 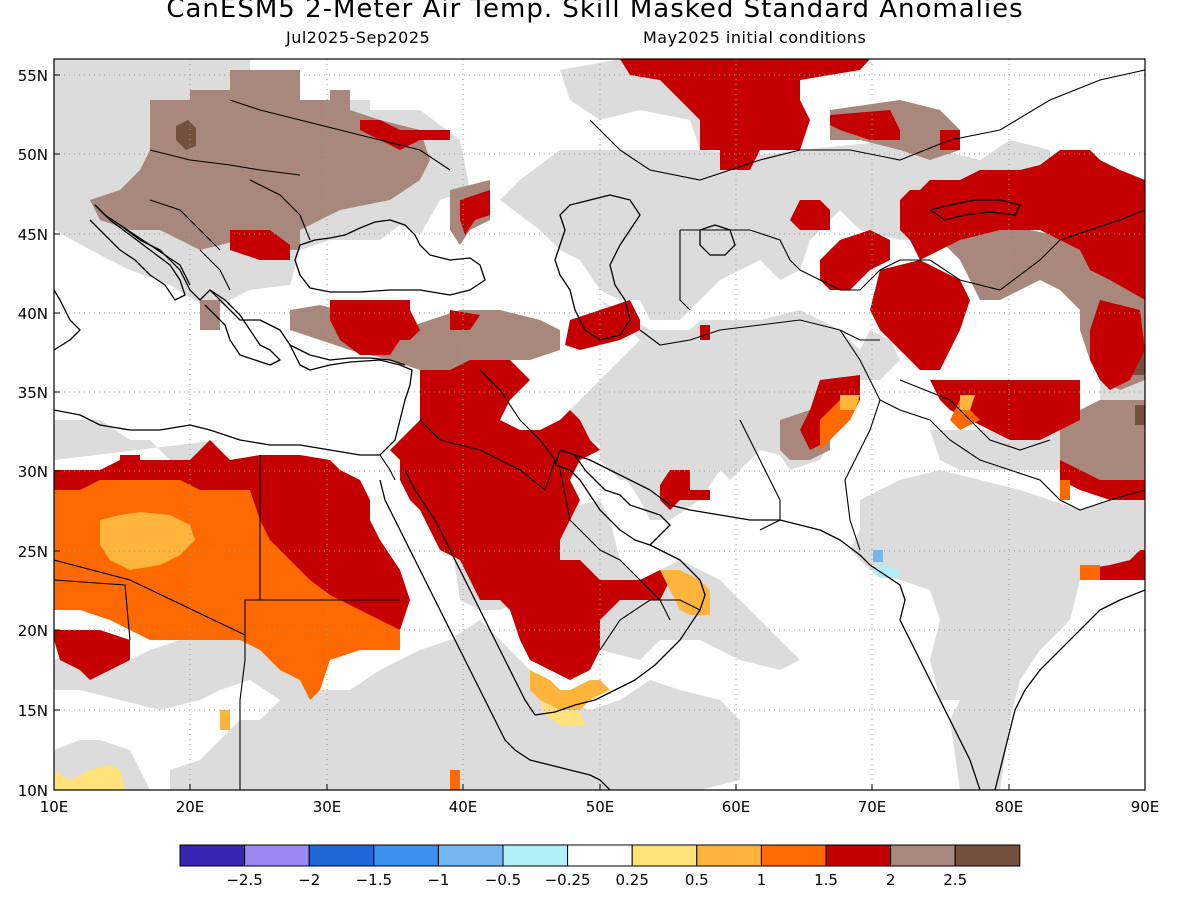 What do you see at coordinates (33, 711) in the screenshot?
I see `lat-label: 15N` at bounding box center [33, 711].